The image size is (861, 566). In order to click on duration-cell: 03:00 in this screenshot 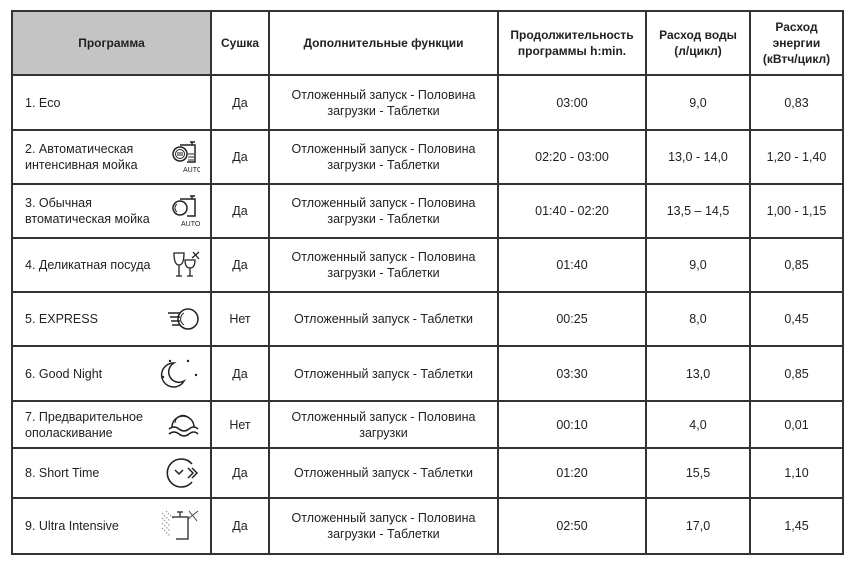, I will do `click(572, 102)`.